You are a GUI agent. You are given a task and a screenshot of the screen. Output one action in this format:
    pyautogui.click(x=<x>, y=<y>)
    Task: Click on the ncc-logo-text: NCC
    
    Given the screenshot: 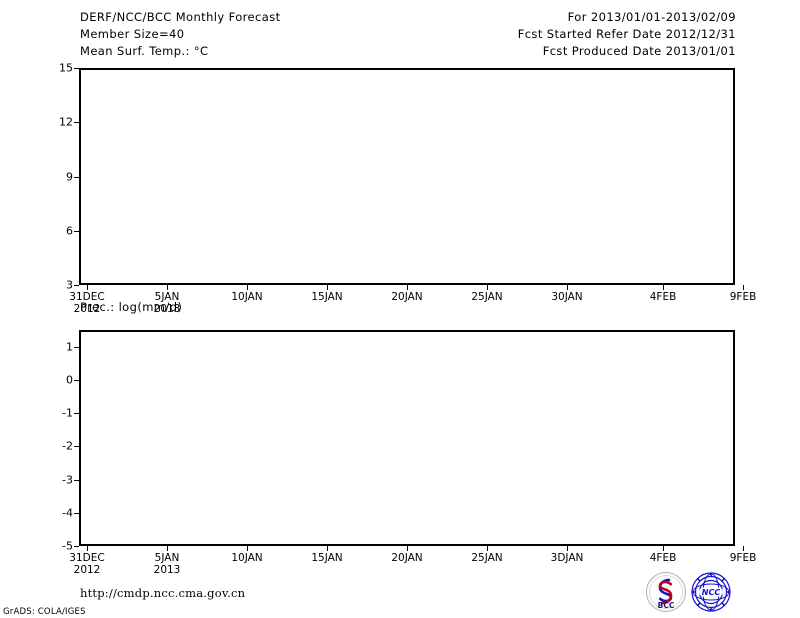 What is the action you would take?
    pyautogui.click(x=711, y=592)
    